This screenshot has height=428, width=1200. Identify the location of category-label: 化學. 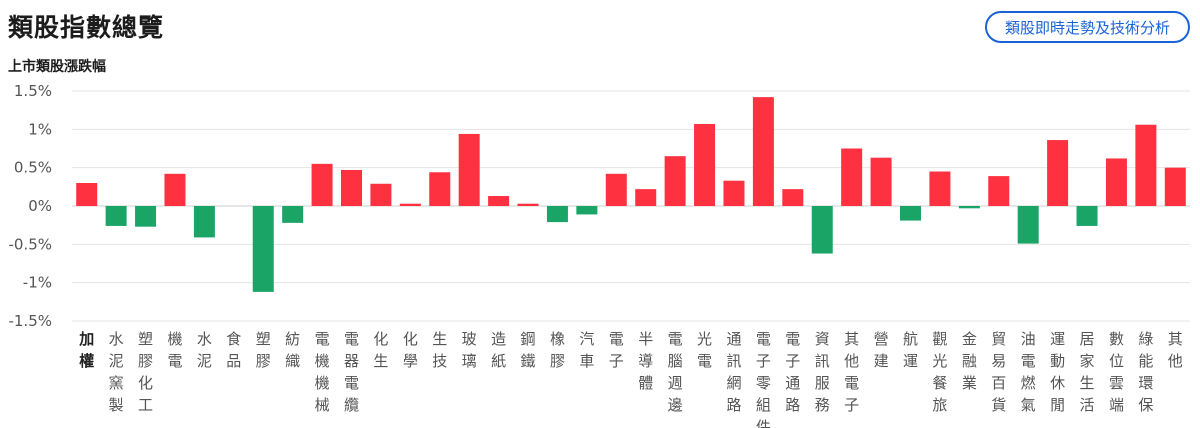
(410, 350).